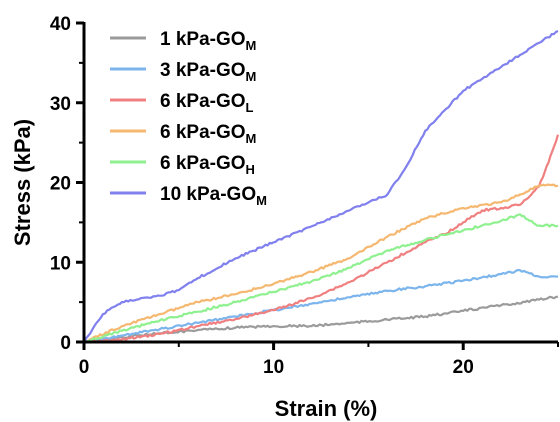 The width and height of the screenshot is (560, 422). I want to click on legend-label: 10 kPa-GOM, so click(213, 196).